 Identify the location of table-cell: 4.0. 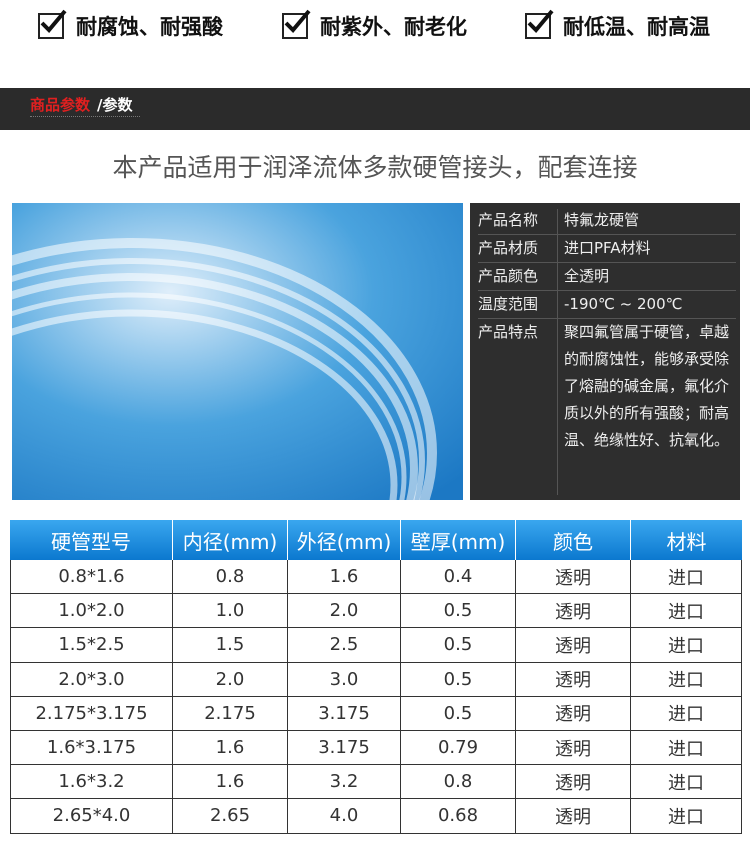
(343, 816).